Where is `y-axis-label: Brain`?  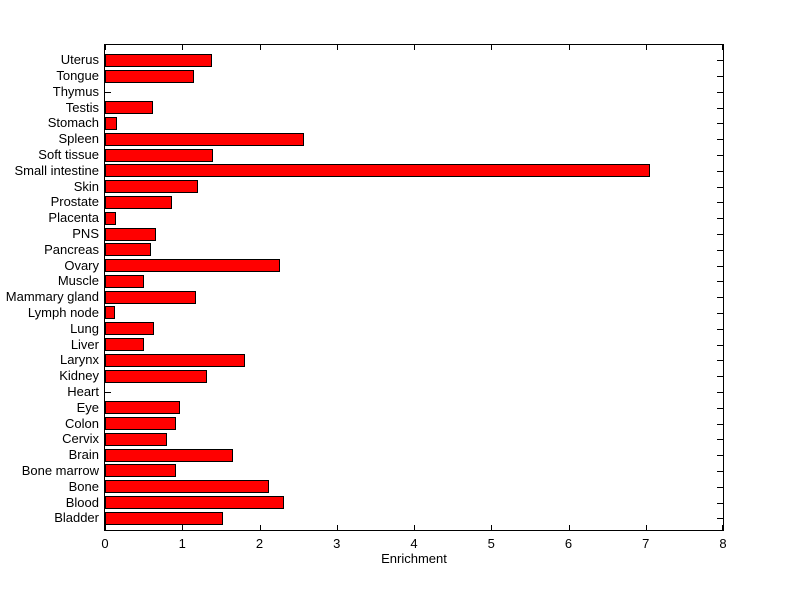
y-axis-label: Brain is located at coordinates (83, 454).